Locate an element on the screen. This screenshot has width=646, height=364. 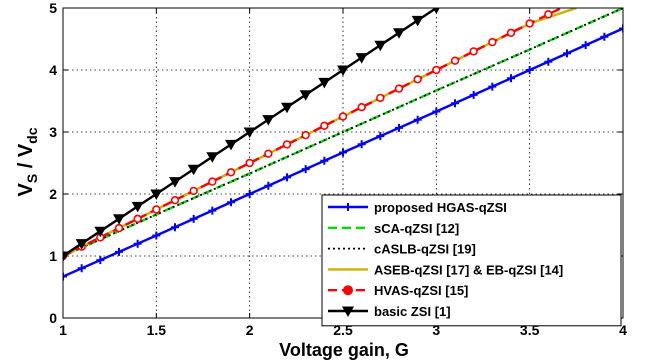
legend-entry: proposed HGAS-qZSI is located at coordinates (417, 207).